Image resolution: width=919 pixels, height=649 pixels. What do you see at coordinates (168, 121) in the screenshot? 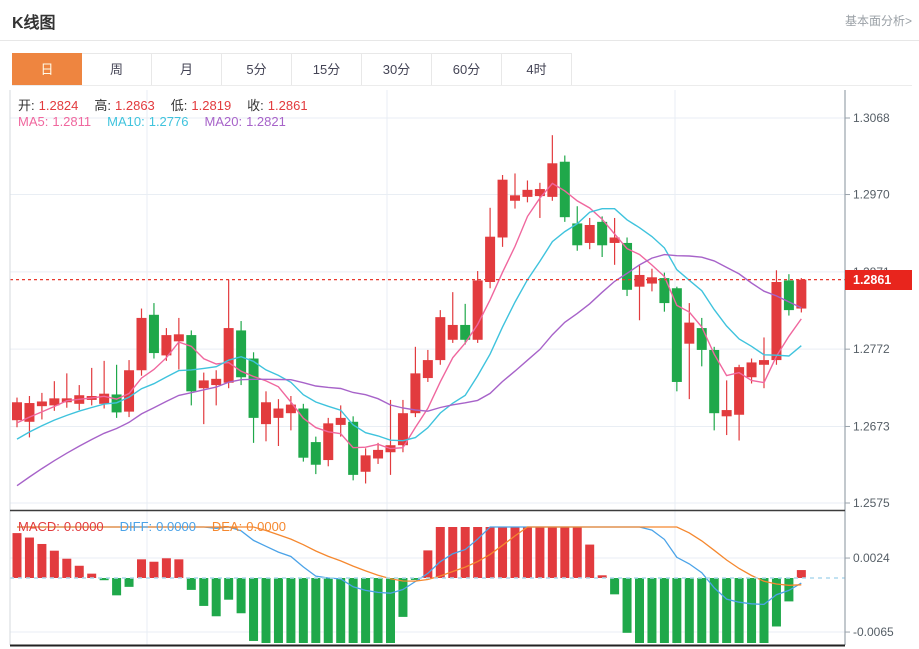
I see `ma-value: 1.2776` at bounding box center [168, 121].